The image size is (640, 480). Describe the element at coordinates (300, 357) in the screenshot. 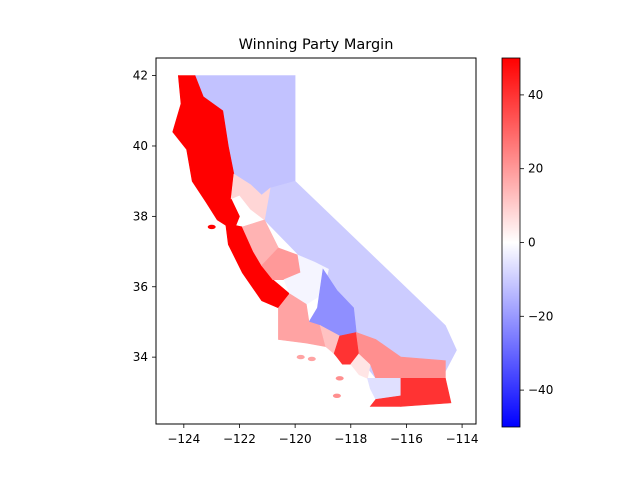

I see `island-channel-islands-west` at that location.